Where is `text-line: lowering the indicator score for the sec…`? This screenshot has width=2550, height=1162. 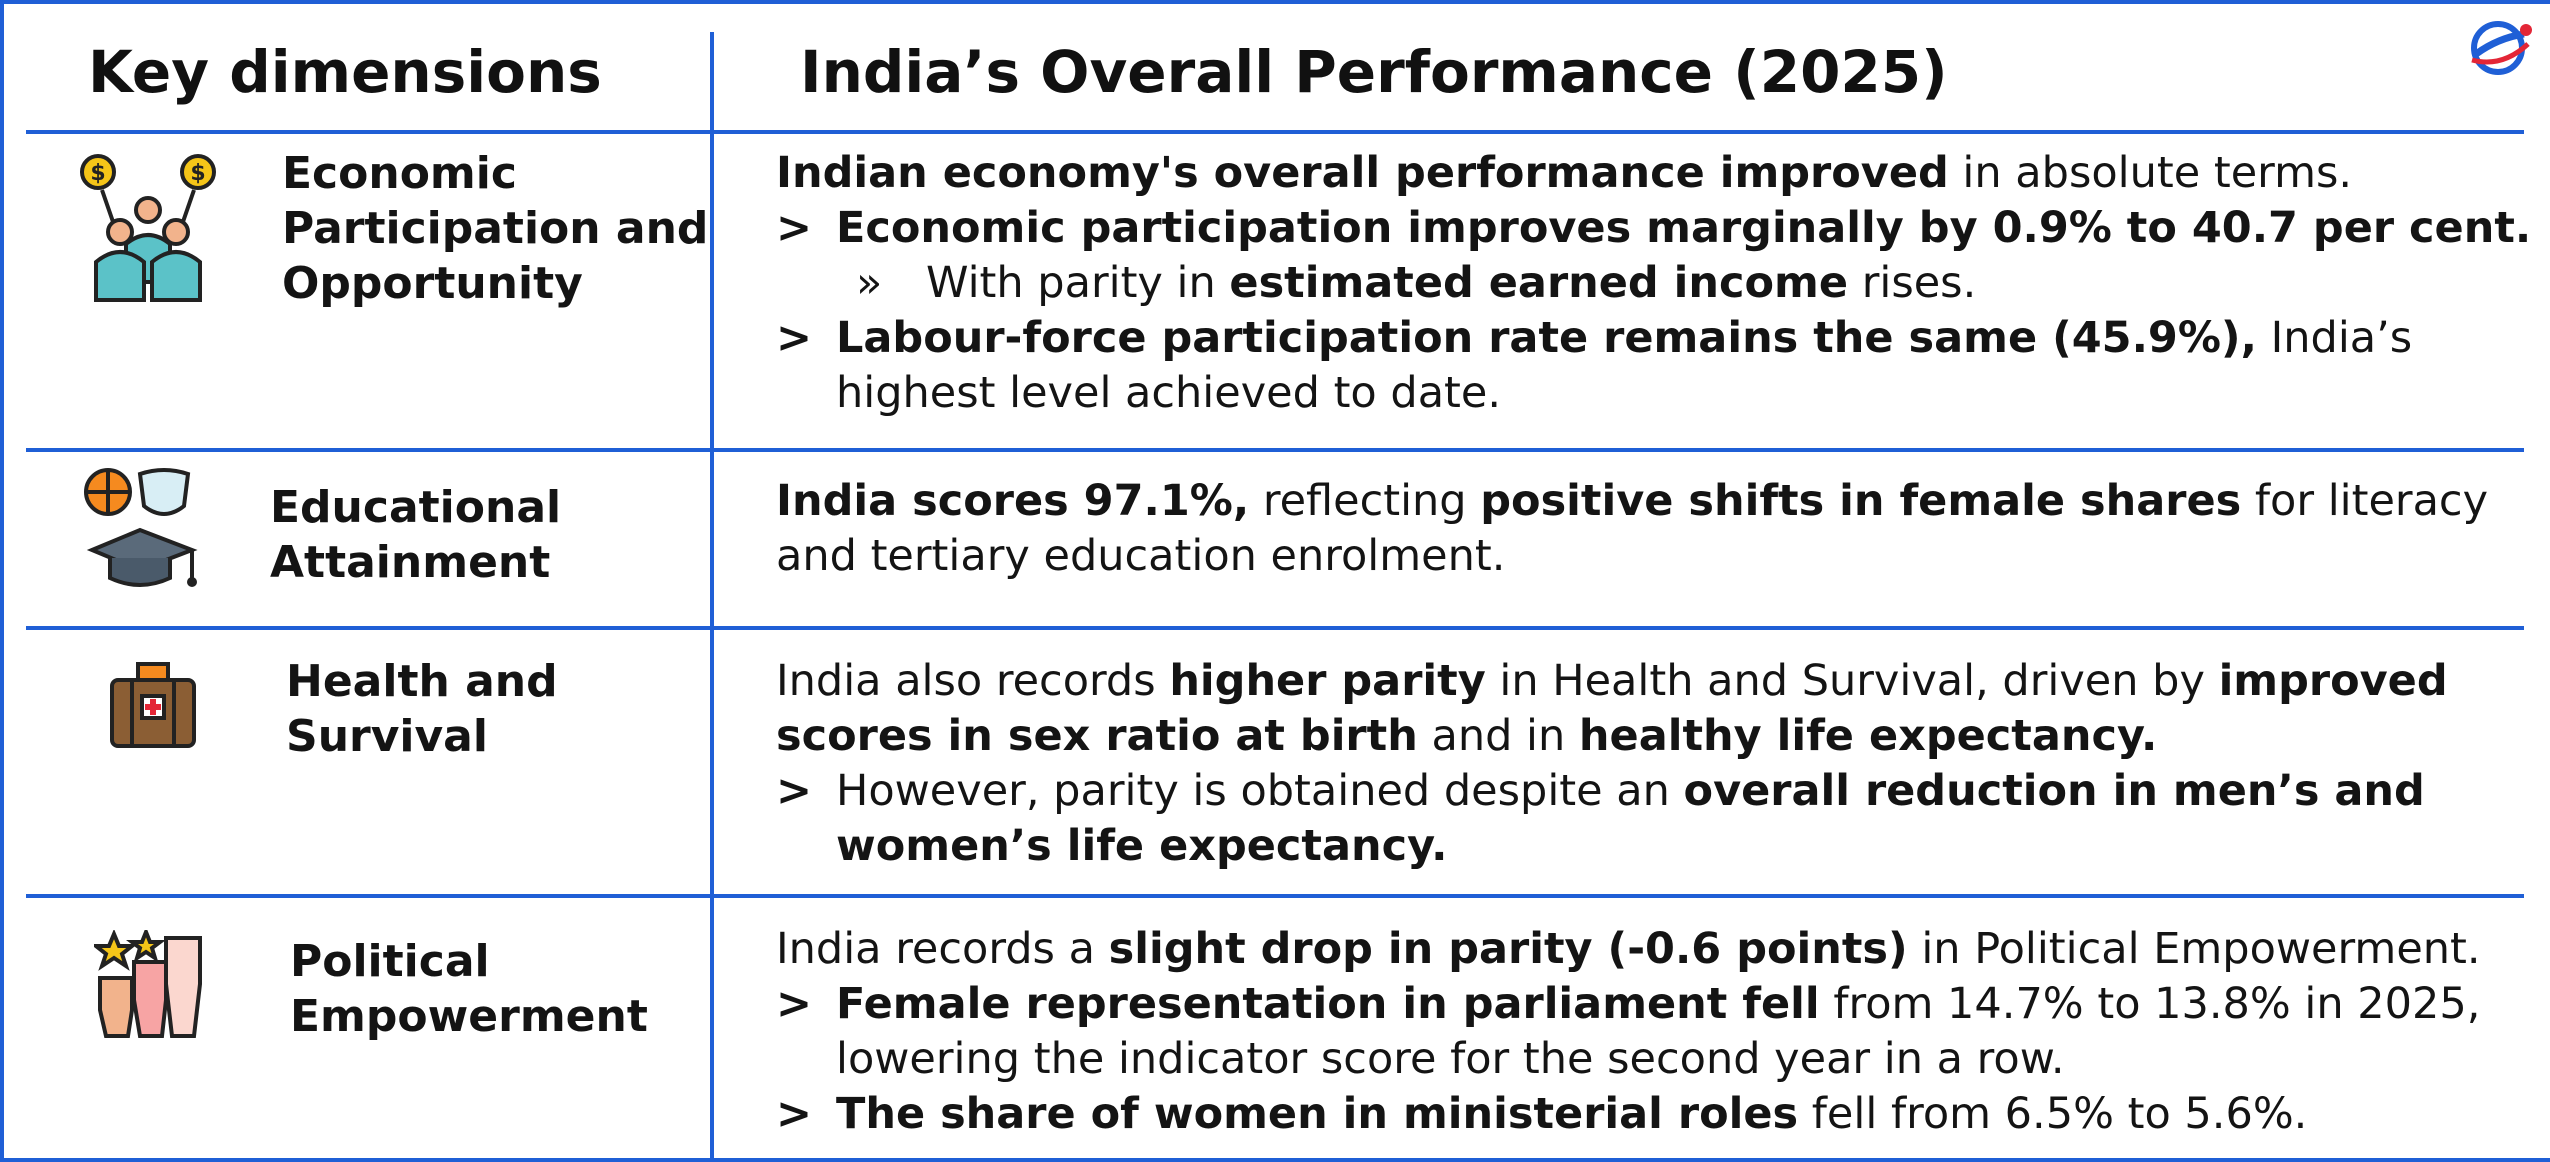
text-line: lowering the indicator score for the sec… is located at coordinates (1450, 1059).